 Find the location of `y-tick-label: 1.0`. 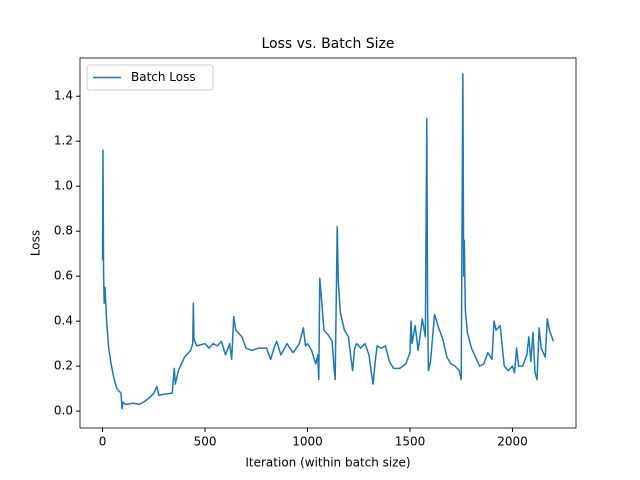

y-tick-label: 1.0 is located at coordinates (63, 186).